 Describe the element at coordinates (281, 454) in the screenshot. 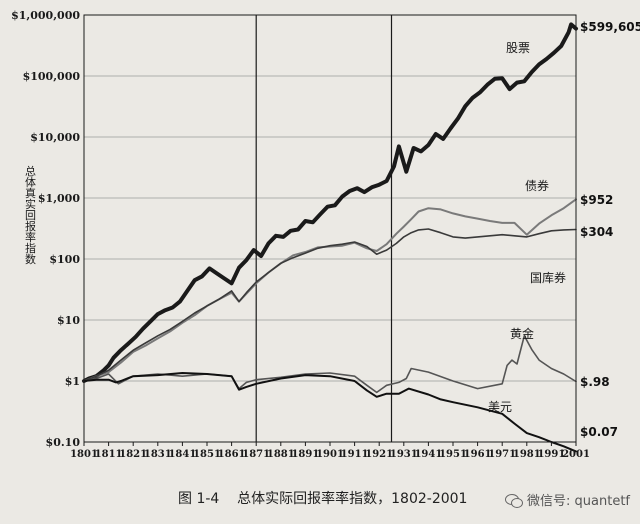

I see `x-tick-label: 1881` at that location.